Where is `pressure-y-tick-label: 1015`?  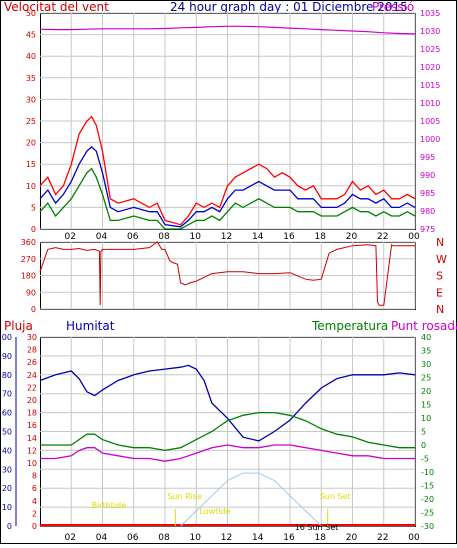 pressure-y-tick-label: 1015 is located at coordinates (430, 85).